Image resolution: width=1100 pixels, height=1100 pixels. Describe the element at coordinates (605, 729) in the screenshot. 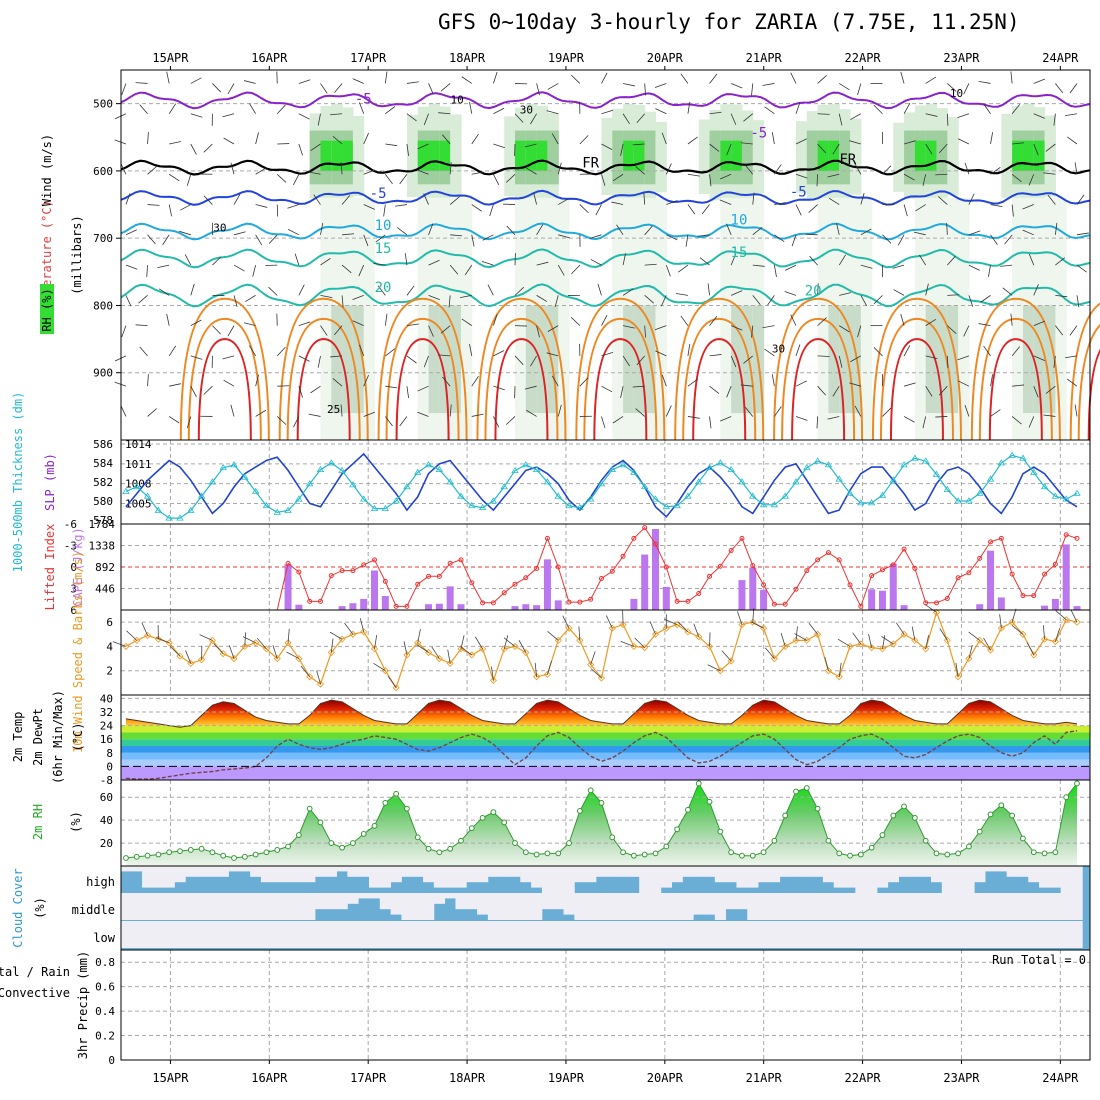

I see `temp-band` at that location.